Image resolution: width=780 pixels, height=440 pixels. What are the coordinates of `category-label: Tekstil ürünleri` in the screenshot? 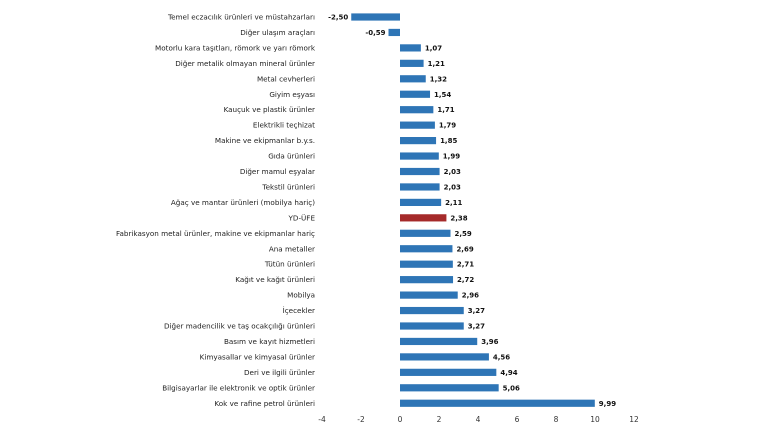 It's located at (288, 186).